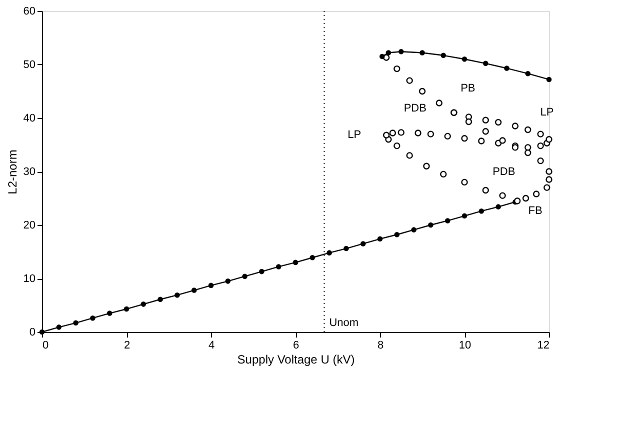 This screenshot has height=439, width=635. I want to click on x-tick-label: 4, so click(211, 346).